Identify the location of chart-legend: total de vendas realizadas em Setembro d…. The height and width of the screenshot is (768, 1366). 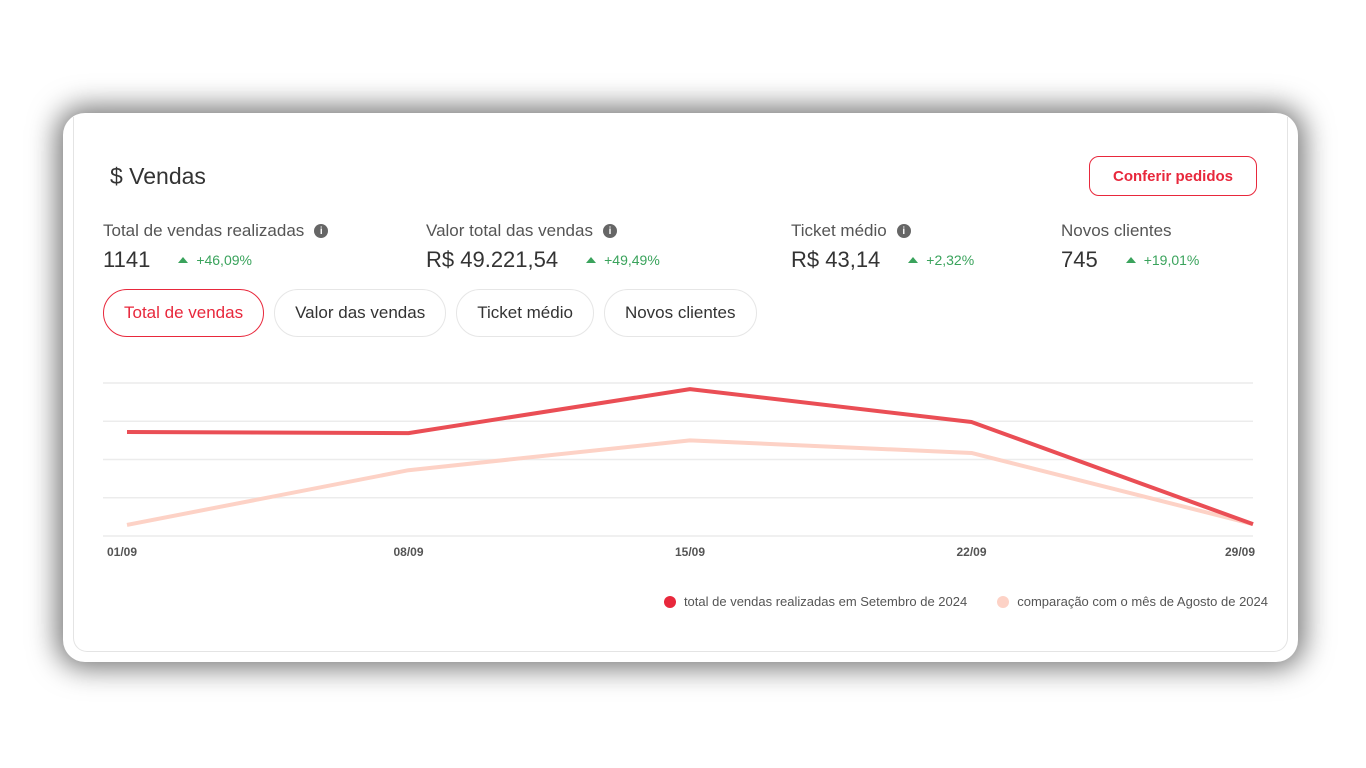
(965, 601).